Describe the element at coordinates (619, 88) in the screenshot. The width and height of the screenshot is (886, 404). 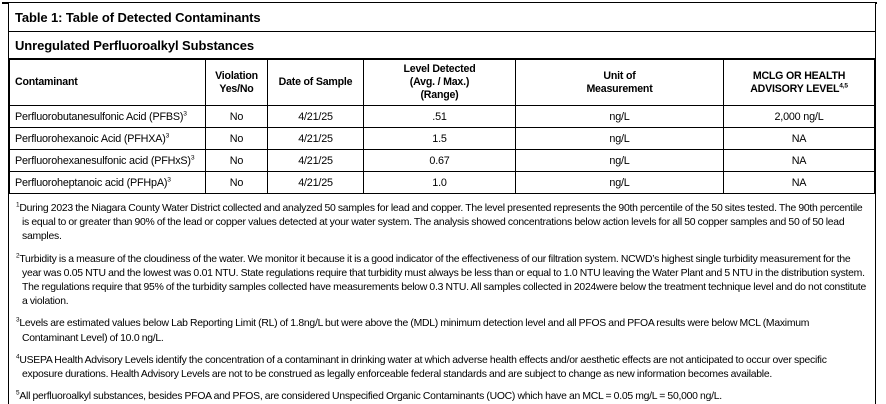
I see `col-header-label: Measurement` at that location.